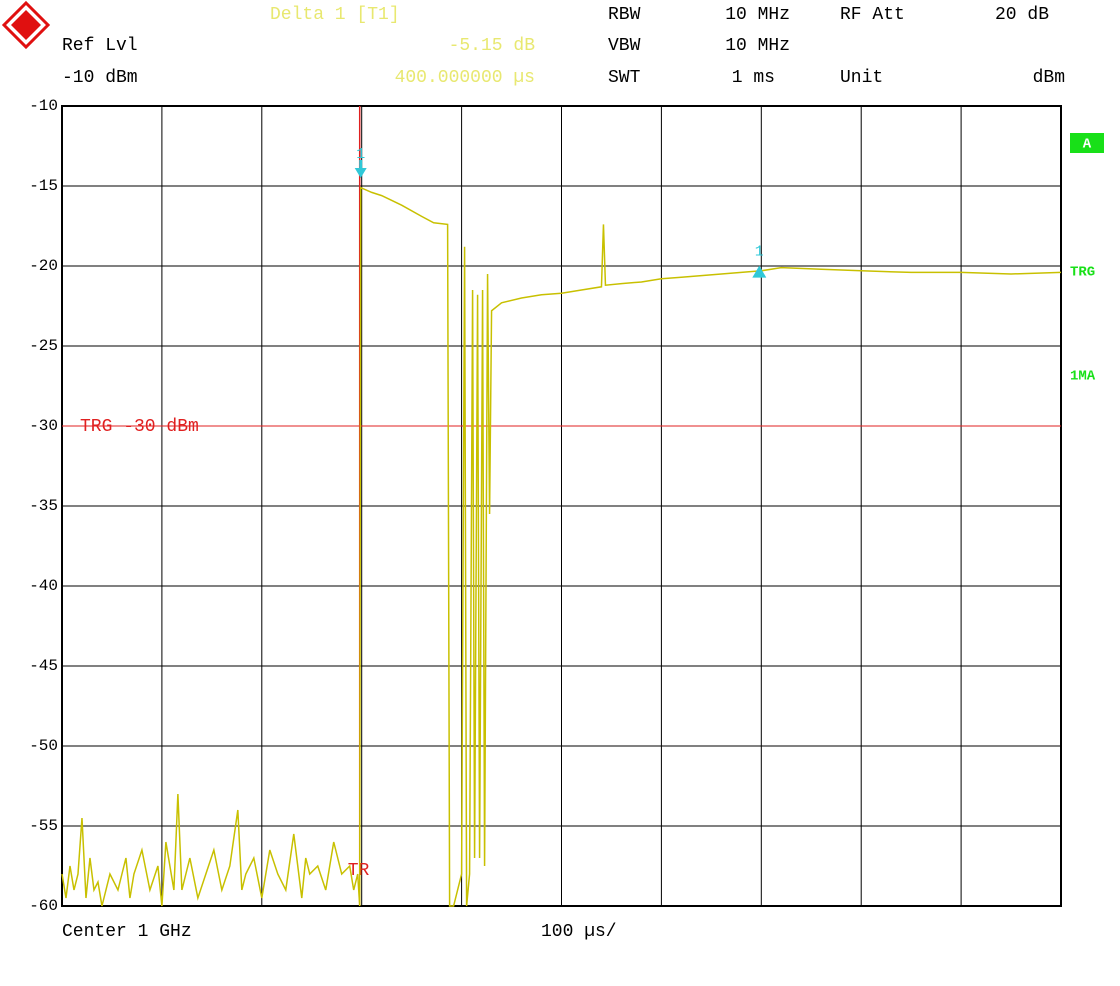 The height and width of the screenshot is (986, 1120). What do you see at coordinates (624, 78) in the screenshot?
I see `swt-label: SWT` at bounding box center [624, 78].